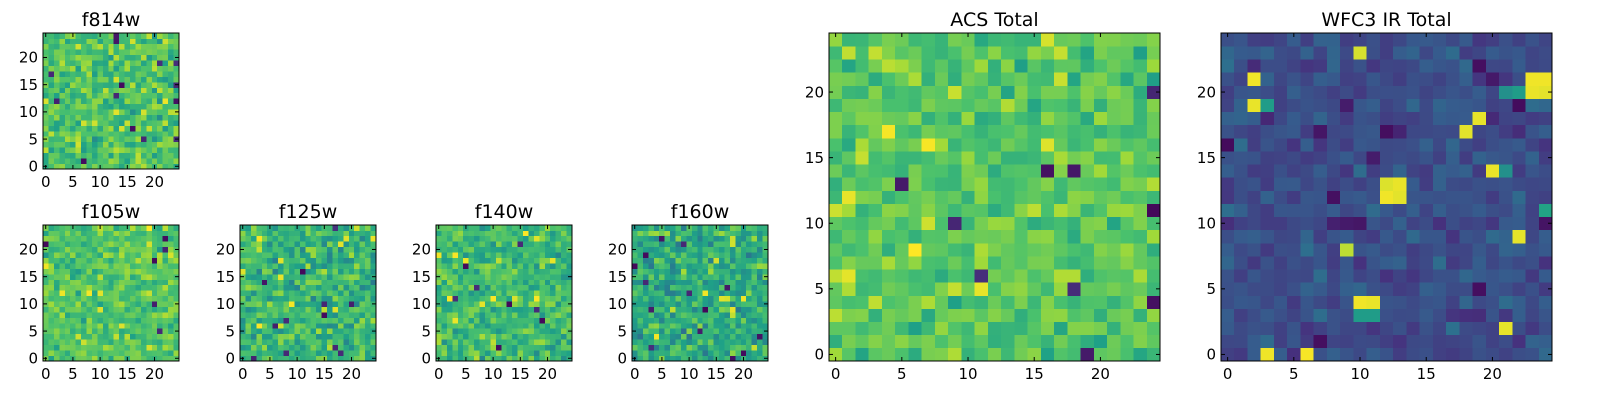  What do you see at coordinates (230, 359) in the screenshot?
I see `y-tick-label: 0` at bounding box center [230, 359].